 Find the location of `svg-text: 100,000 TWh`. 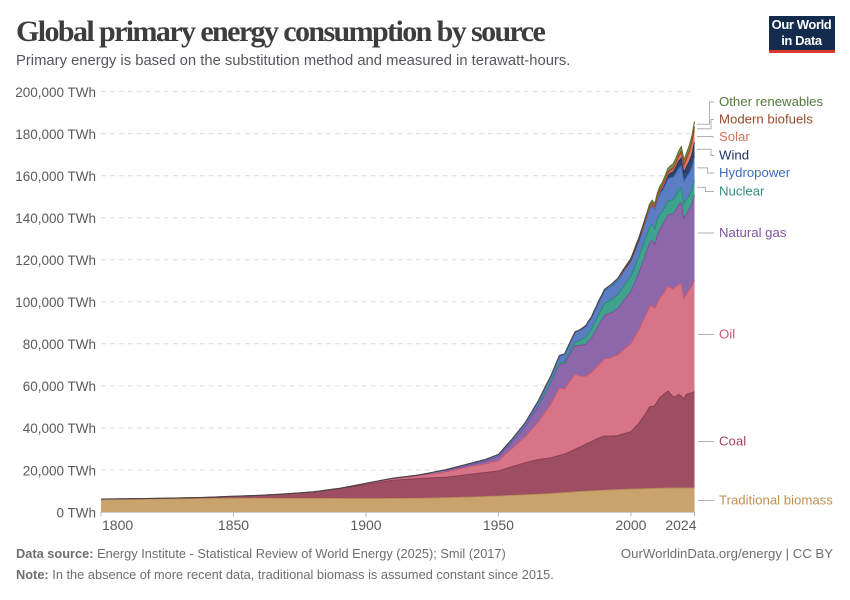

svg-text: 100,000 TWh is located at coordinates (55, 302).